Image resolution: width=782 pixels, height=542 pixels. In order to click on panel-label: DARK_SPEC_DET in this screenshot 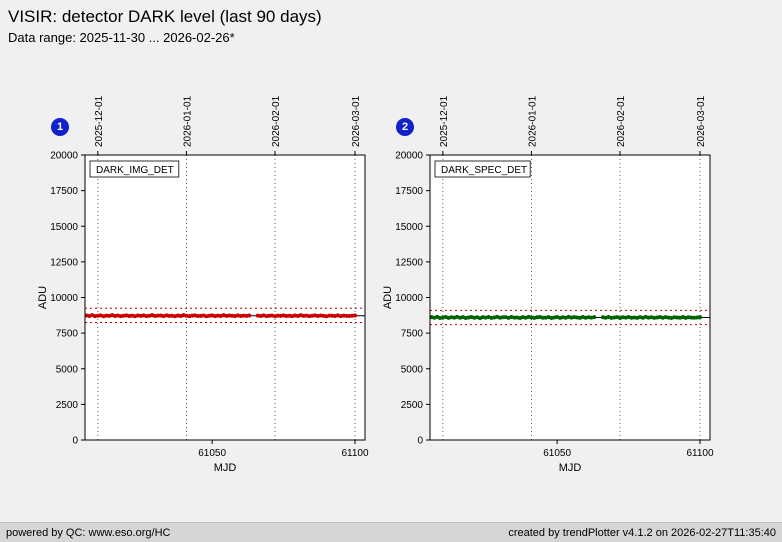, I will do `click(484, 170)`.